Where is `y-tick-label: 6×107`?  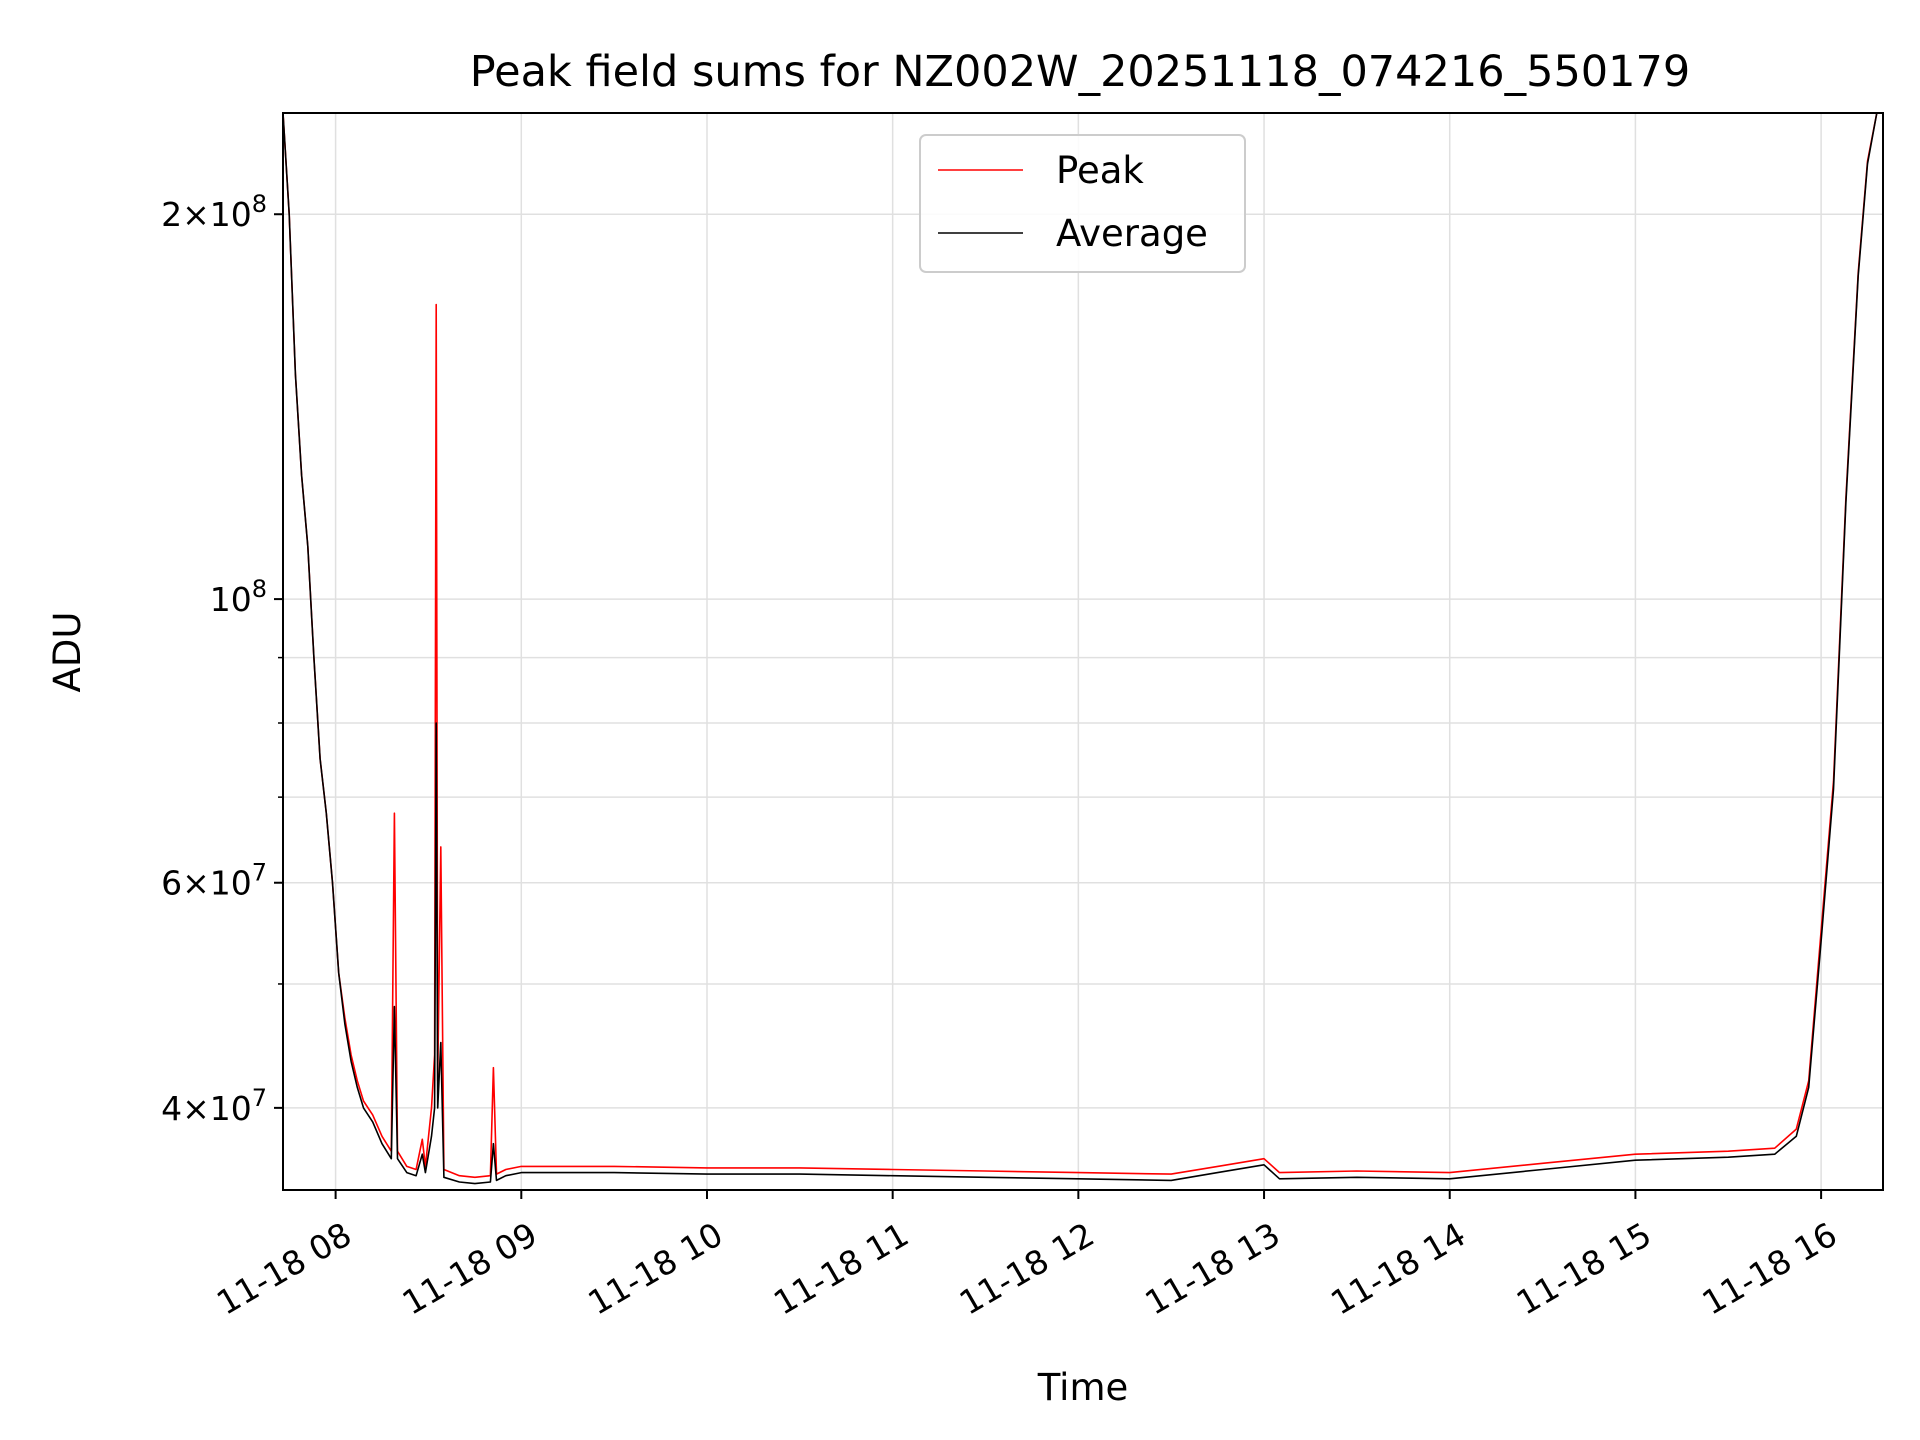
y-tick-label: 6×107 is located at coordinates (214, 881).